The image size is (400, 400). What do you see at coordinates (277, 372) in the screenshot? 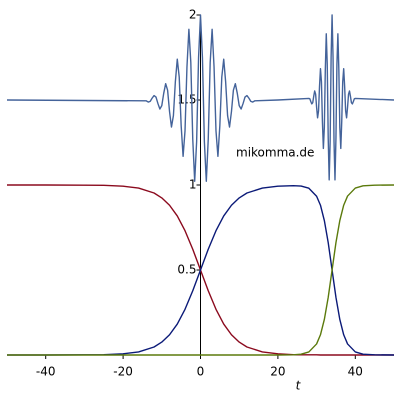
I see `x-tick-label: 20` at bounding box center [277, 372].